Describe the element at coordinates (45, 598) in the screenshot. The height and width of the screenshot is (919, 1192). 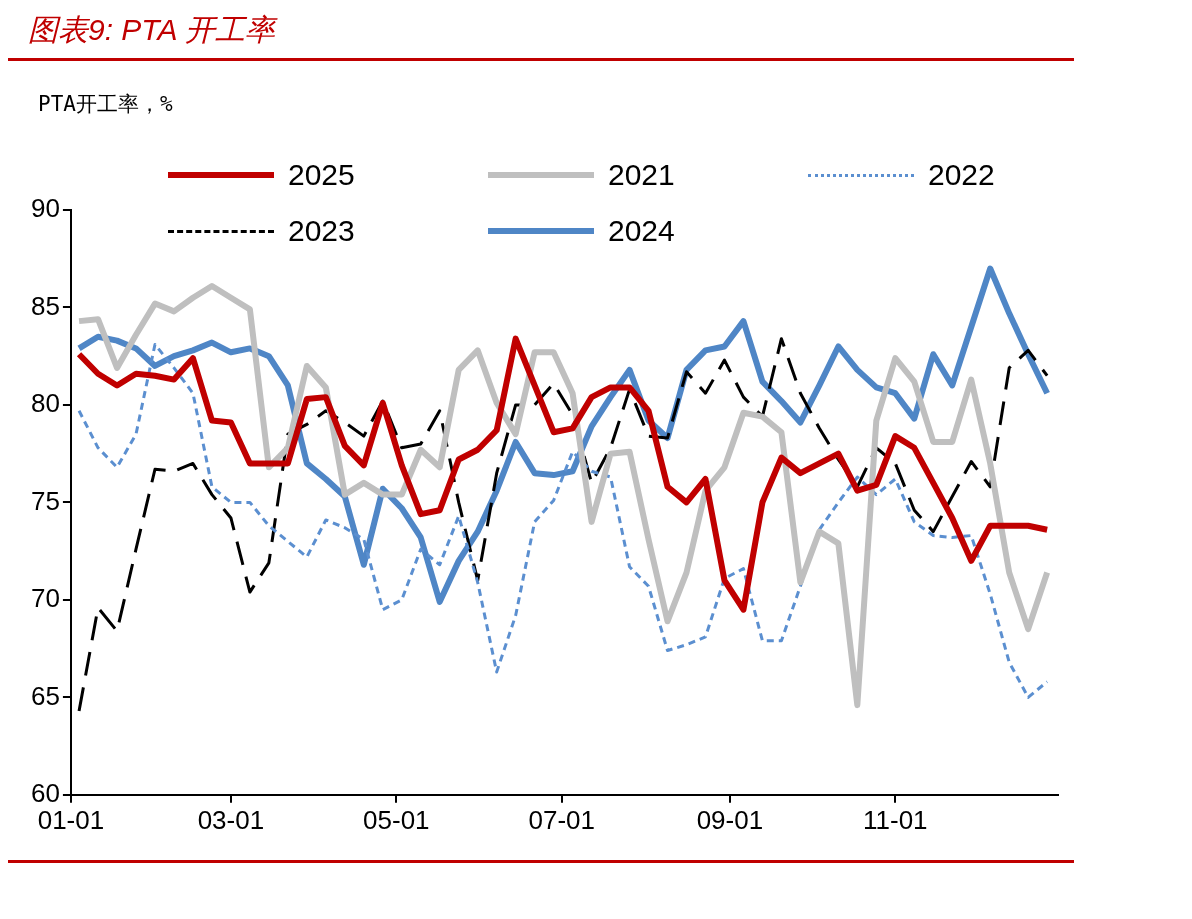
I see `y-tick-label: 70` at that location.